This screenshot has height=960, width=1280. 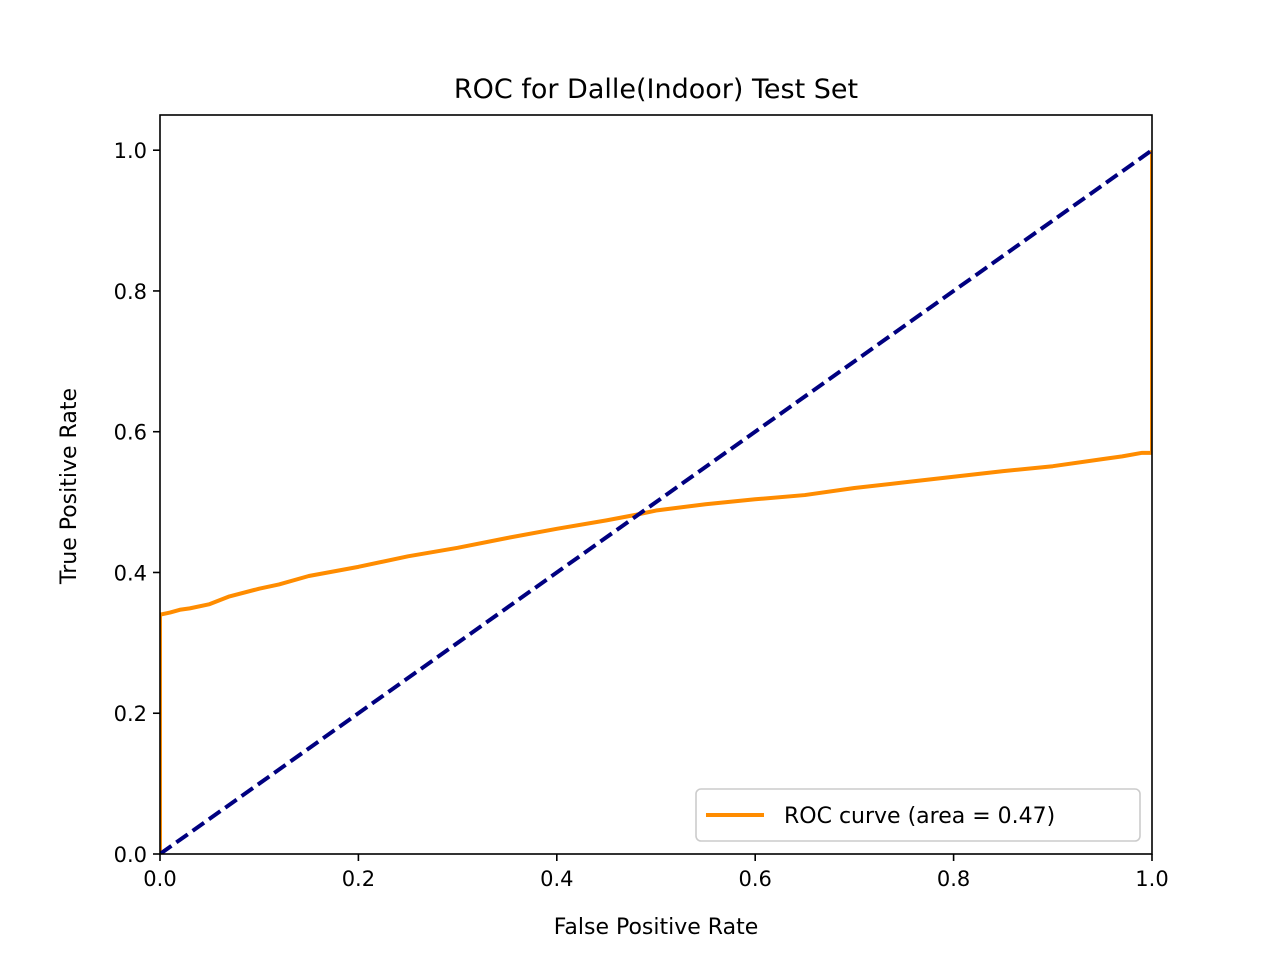 I want to click on legend-label-roc: ROC curve (area = 0.47), so click(x=919, y=816).